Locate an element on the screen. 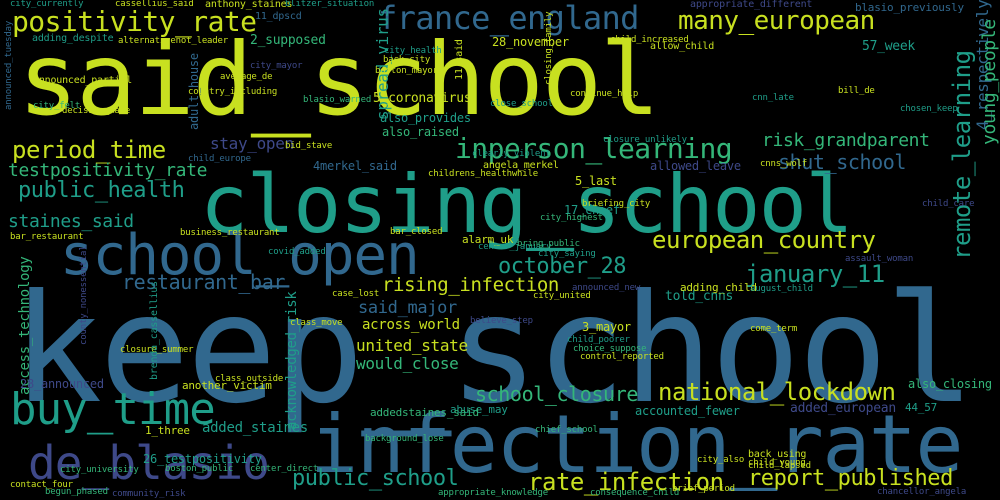 This screenshot has width=1000, height=500. word-risk-grandparent: risk_grandparent is located at coordinates (846, 140).